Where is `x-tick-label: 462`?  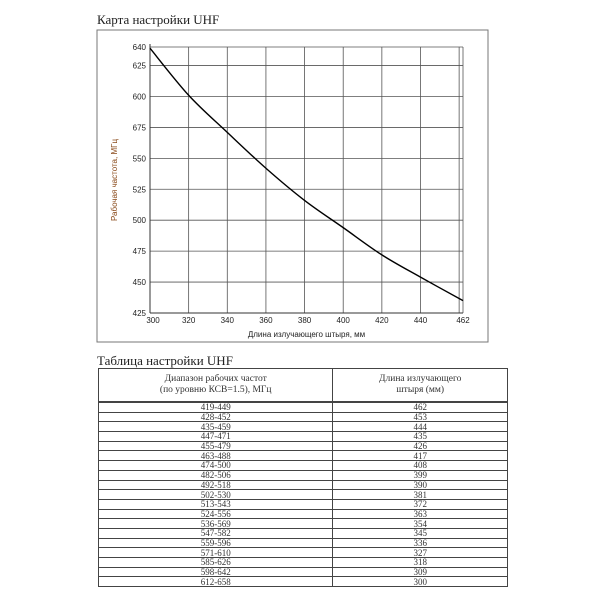
x-tick-label: 462 is located at coordinates (463, 320).